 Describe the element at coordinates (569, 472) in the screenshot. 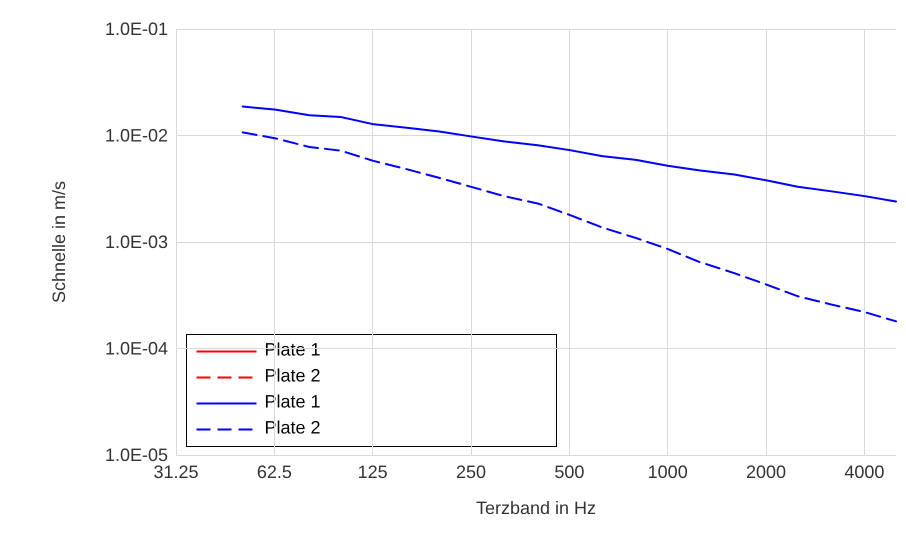

I see `x-tick-label: 500` at that location.